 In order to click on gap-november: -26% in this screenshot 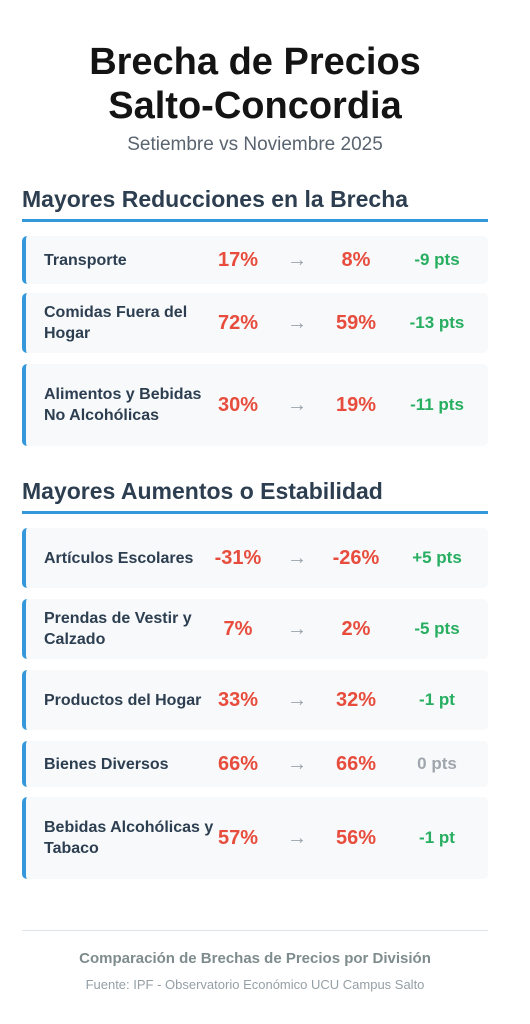, I will do `click(356, 557)`.